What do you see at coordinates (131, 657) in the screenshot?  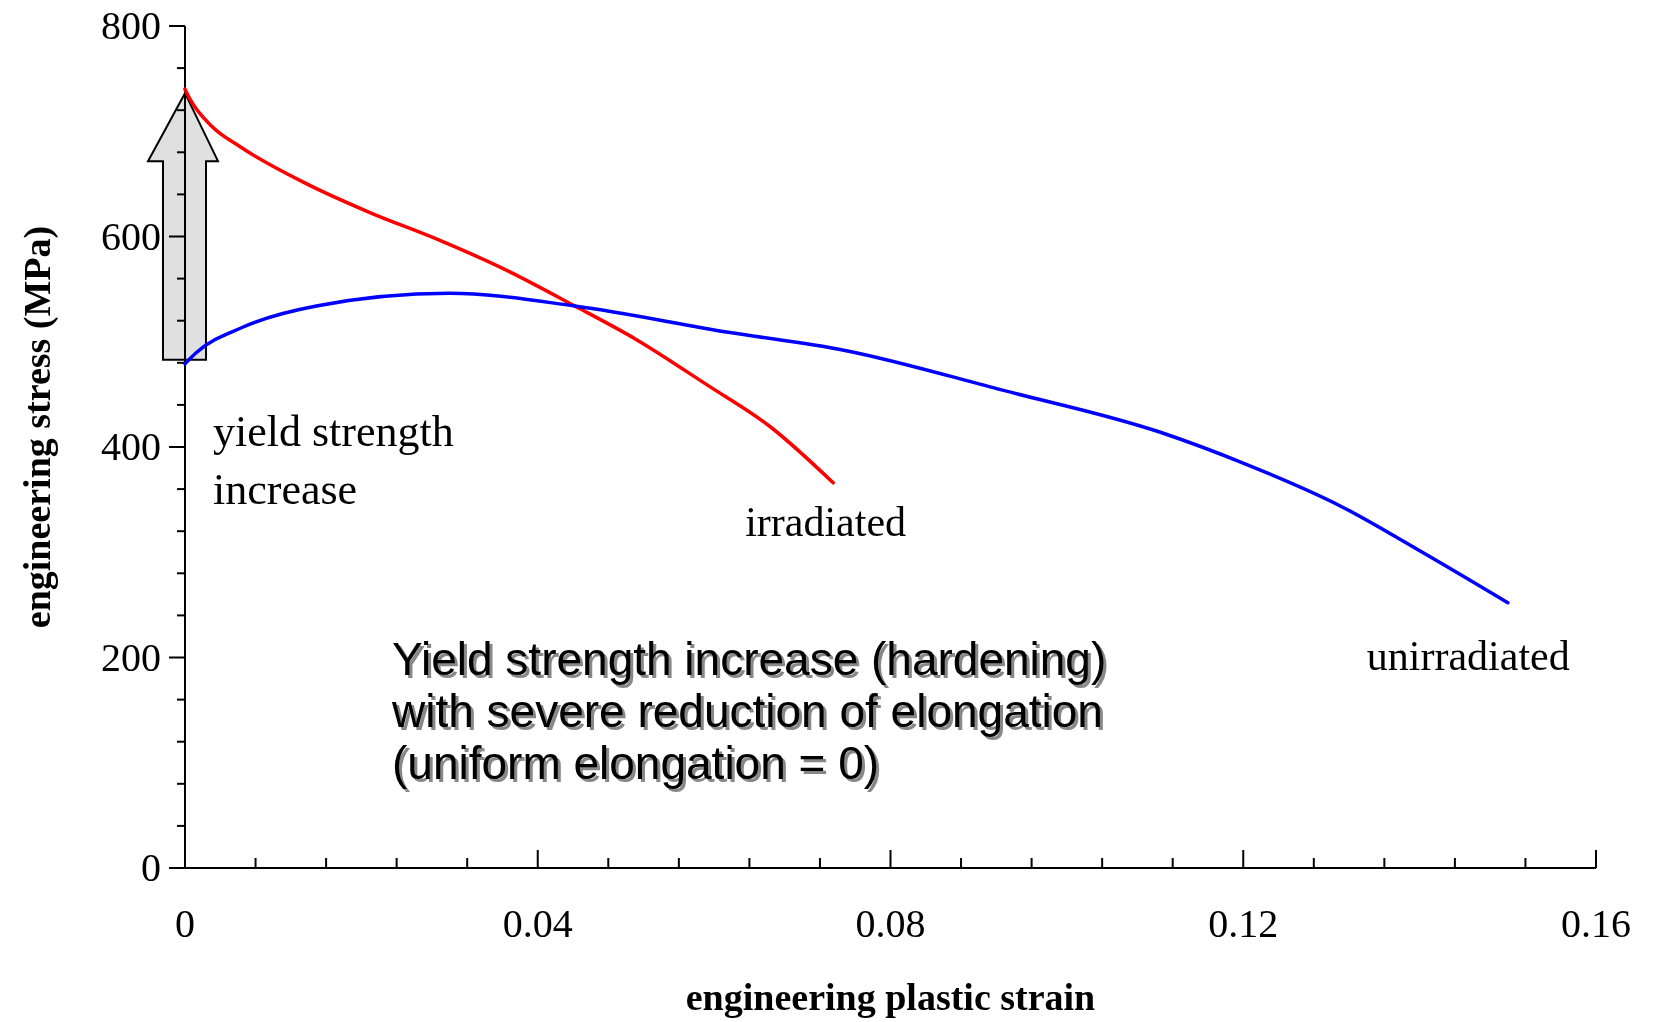 I see `y-tick-label: 200` at bounding box center [131, 657].